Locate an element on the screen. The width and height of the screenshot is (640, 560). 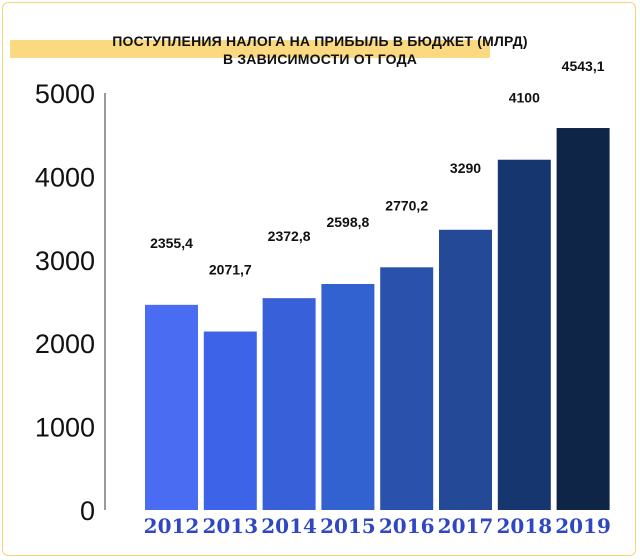
title-highlight-band is located at coordinates (250, 49).